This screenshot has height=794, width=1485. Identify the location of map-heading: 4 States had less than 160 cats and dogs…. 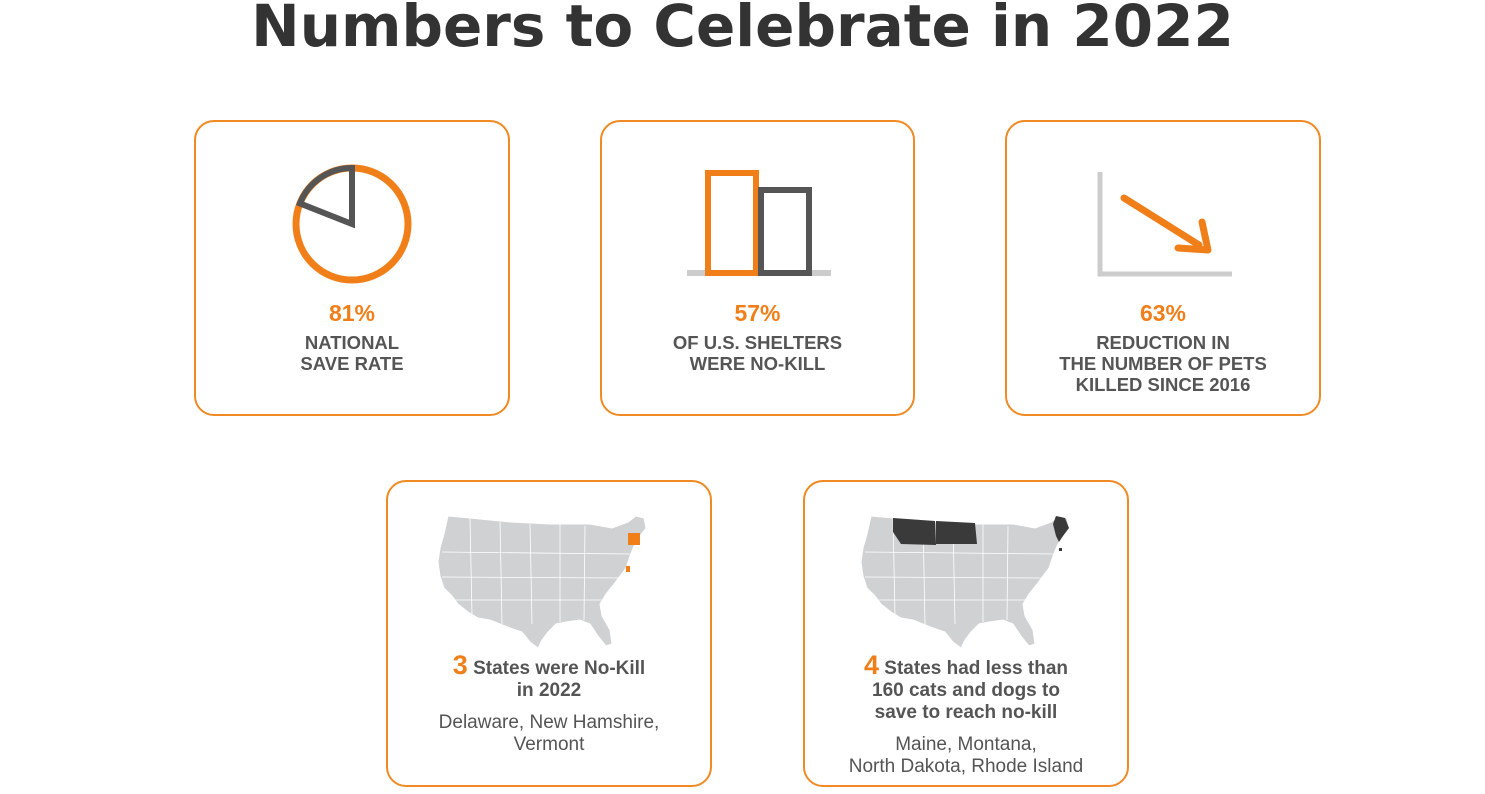
(966, 687).